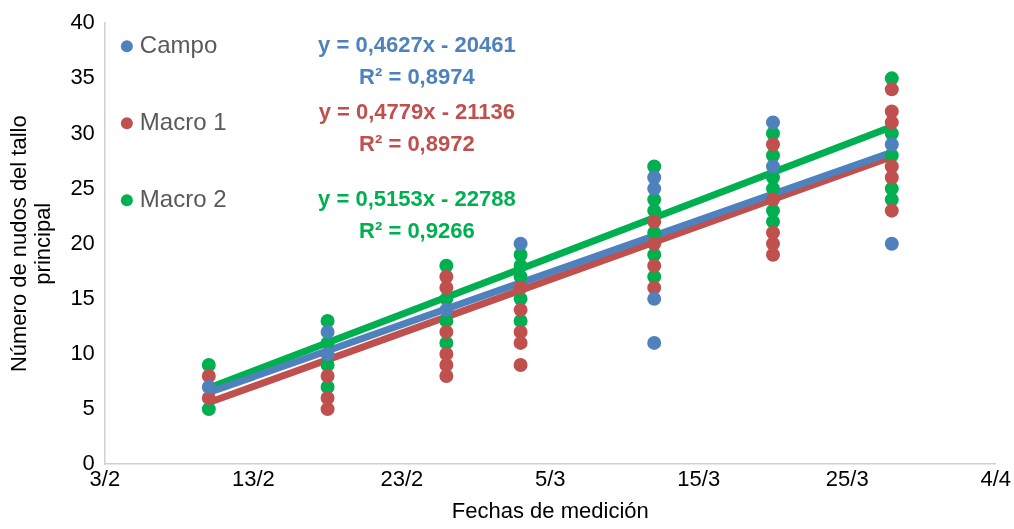 Image resolution: width=1014 pixels, height=529 pixels. Describe the element at coordinates (417, 77) in the screenshot. I see `annotation: R² = 0,8974` at that location.